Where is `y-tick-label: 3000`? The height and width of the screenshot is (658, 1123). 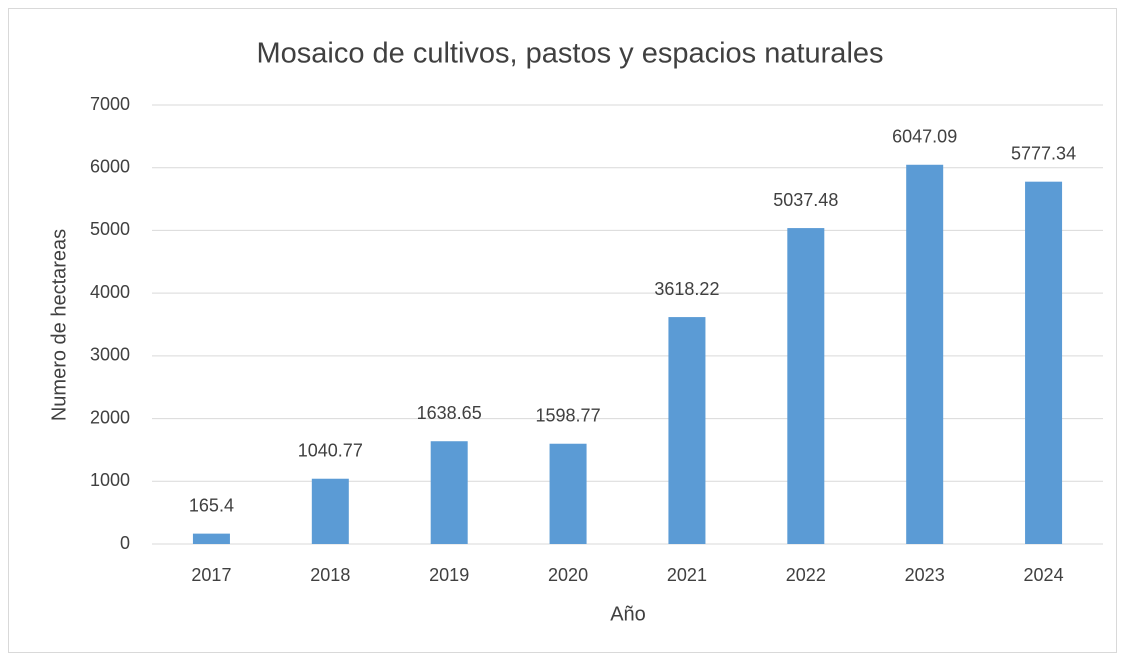
y-tick-label: 3000 is located at coordinates (110, 355).